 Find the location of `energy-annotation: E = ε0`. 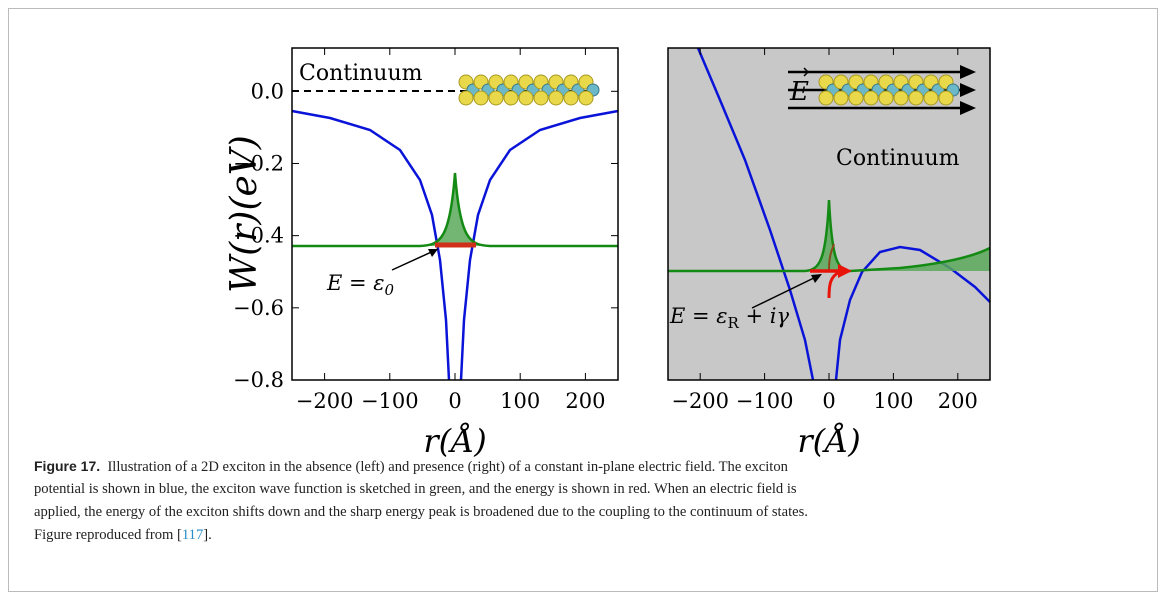

energy-annotation: E = ε0 is located at coordinates (360, 285).